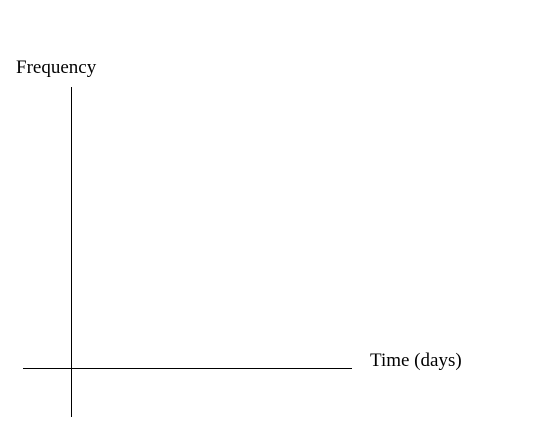 This screenshot has height=436, width=547. Describe the element at coordinates (56, 67) in the screenshot. I see `y-axis-label: Frequency` at that location.